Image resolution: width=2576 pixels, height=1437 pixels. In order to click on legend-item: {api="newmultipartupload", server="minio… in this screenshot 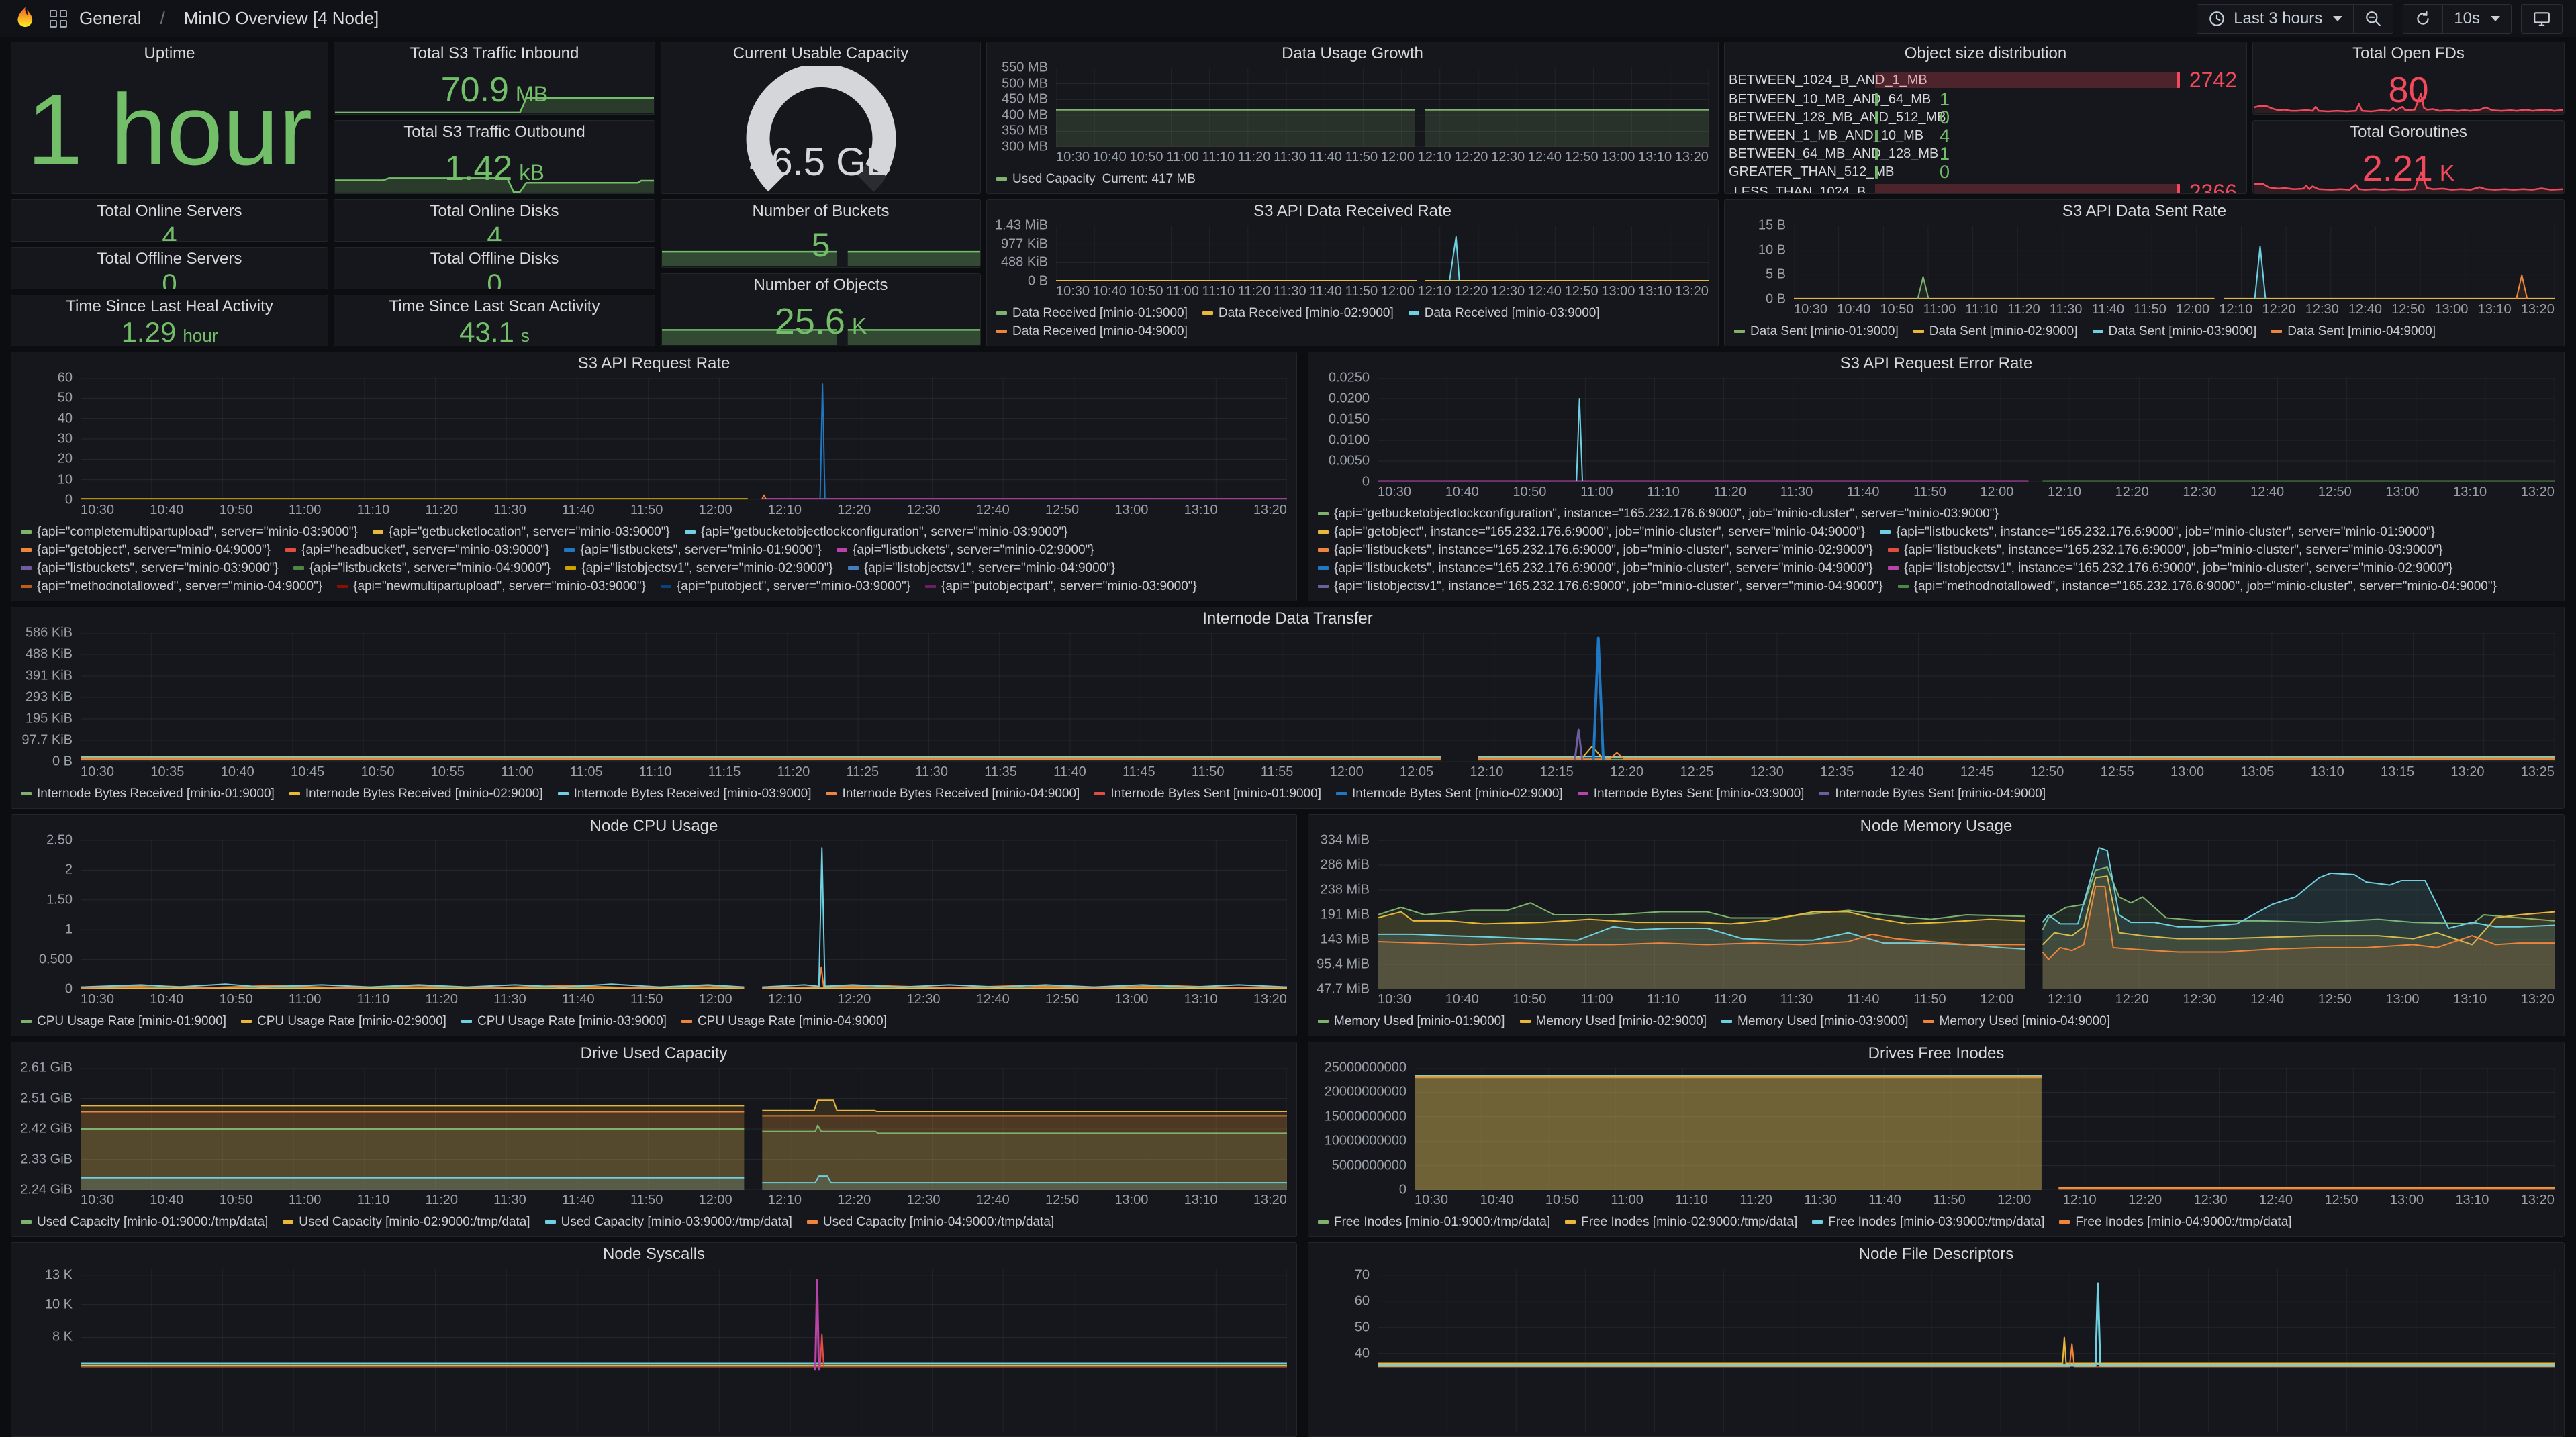, I will do `click(491, 586)`.